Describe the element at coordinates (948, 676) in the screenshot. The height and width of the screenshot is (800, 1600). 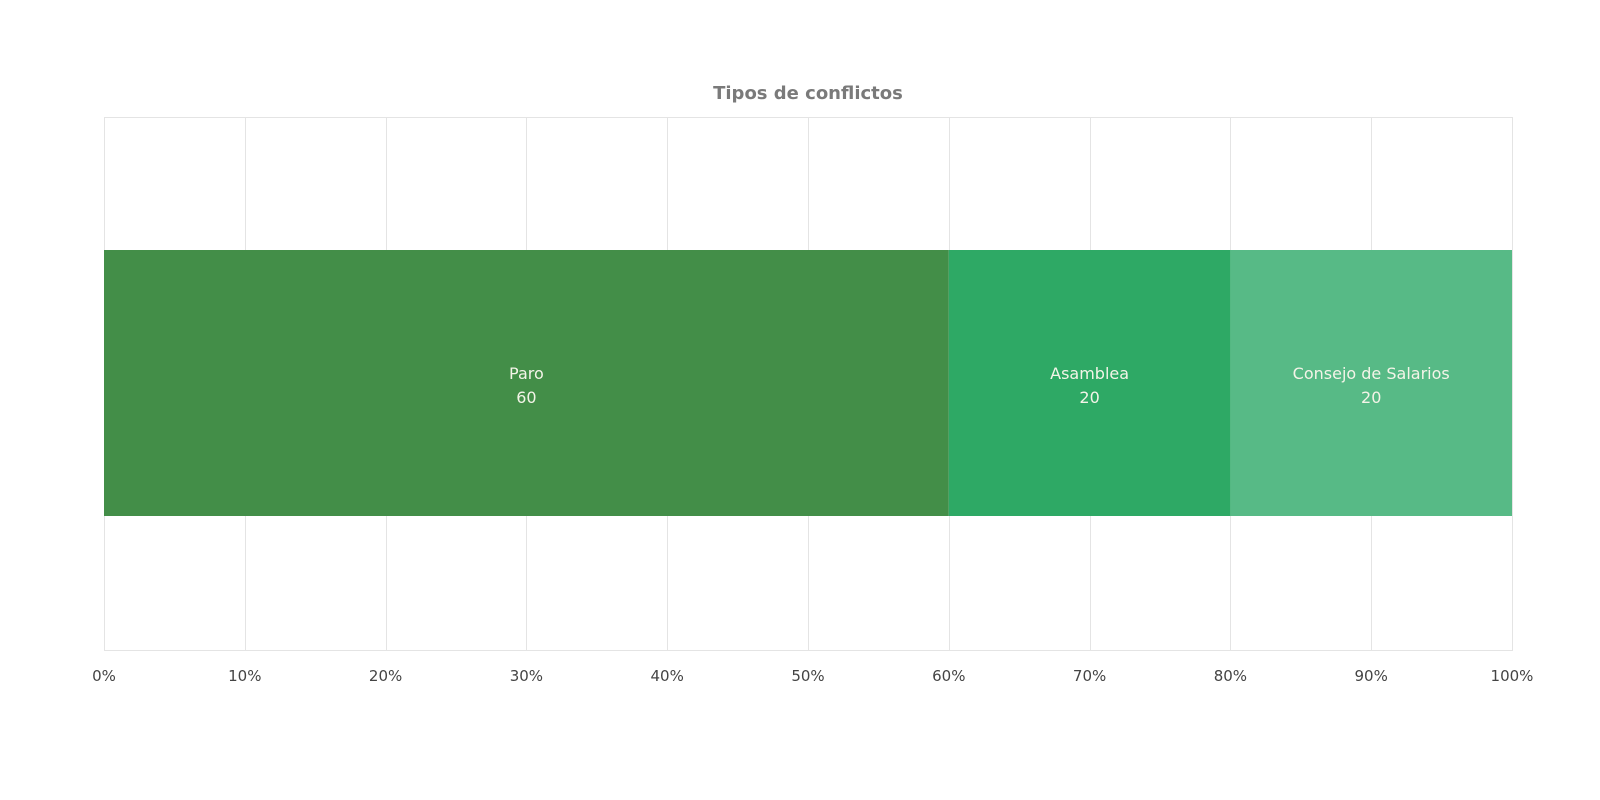
I see `x-tick-label: 60%` at that location.